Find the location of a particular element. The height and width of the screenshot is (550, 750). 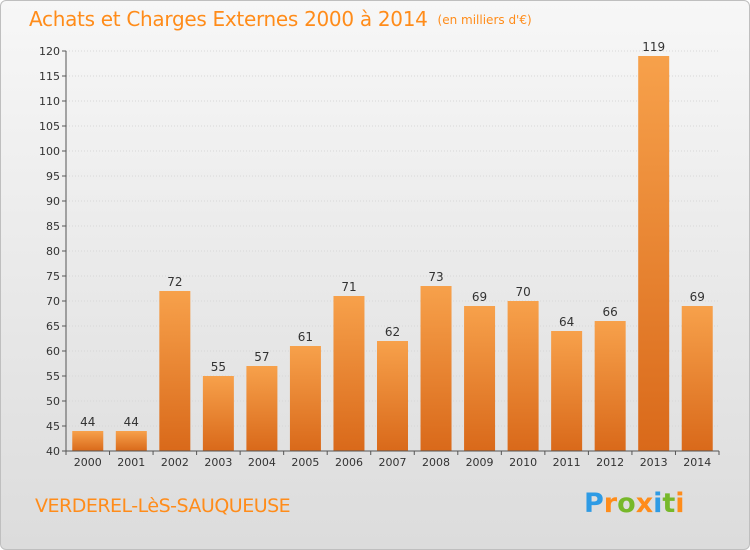

x-tick-label-2002: 2002 is located at coordinates (175, 462).